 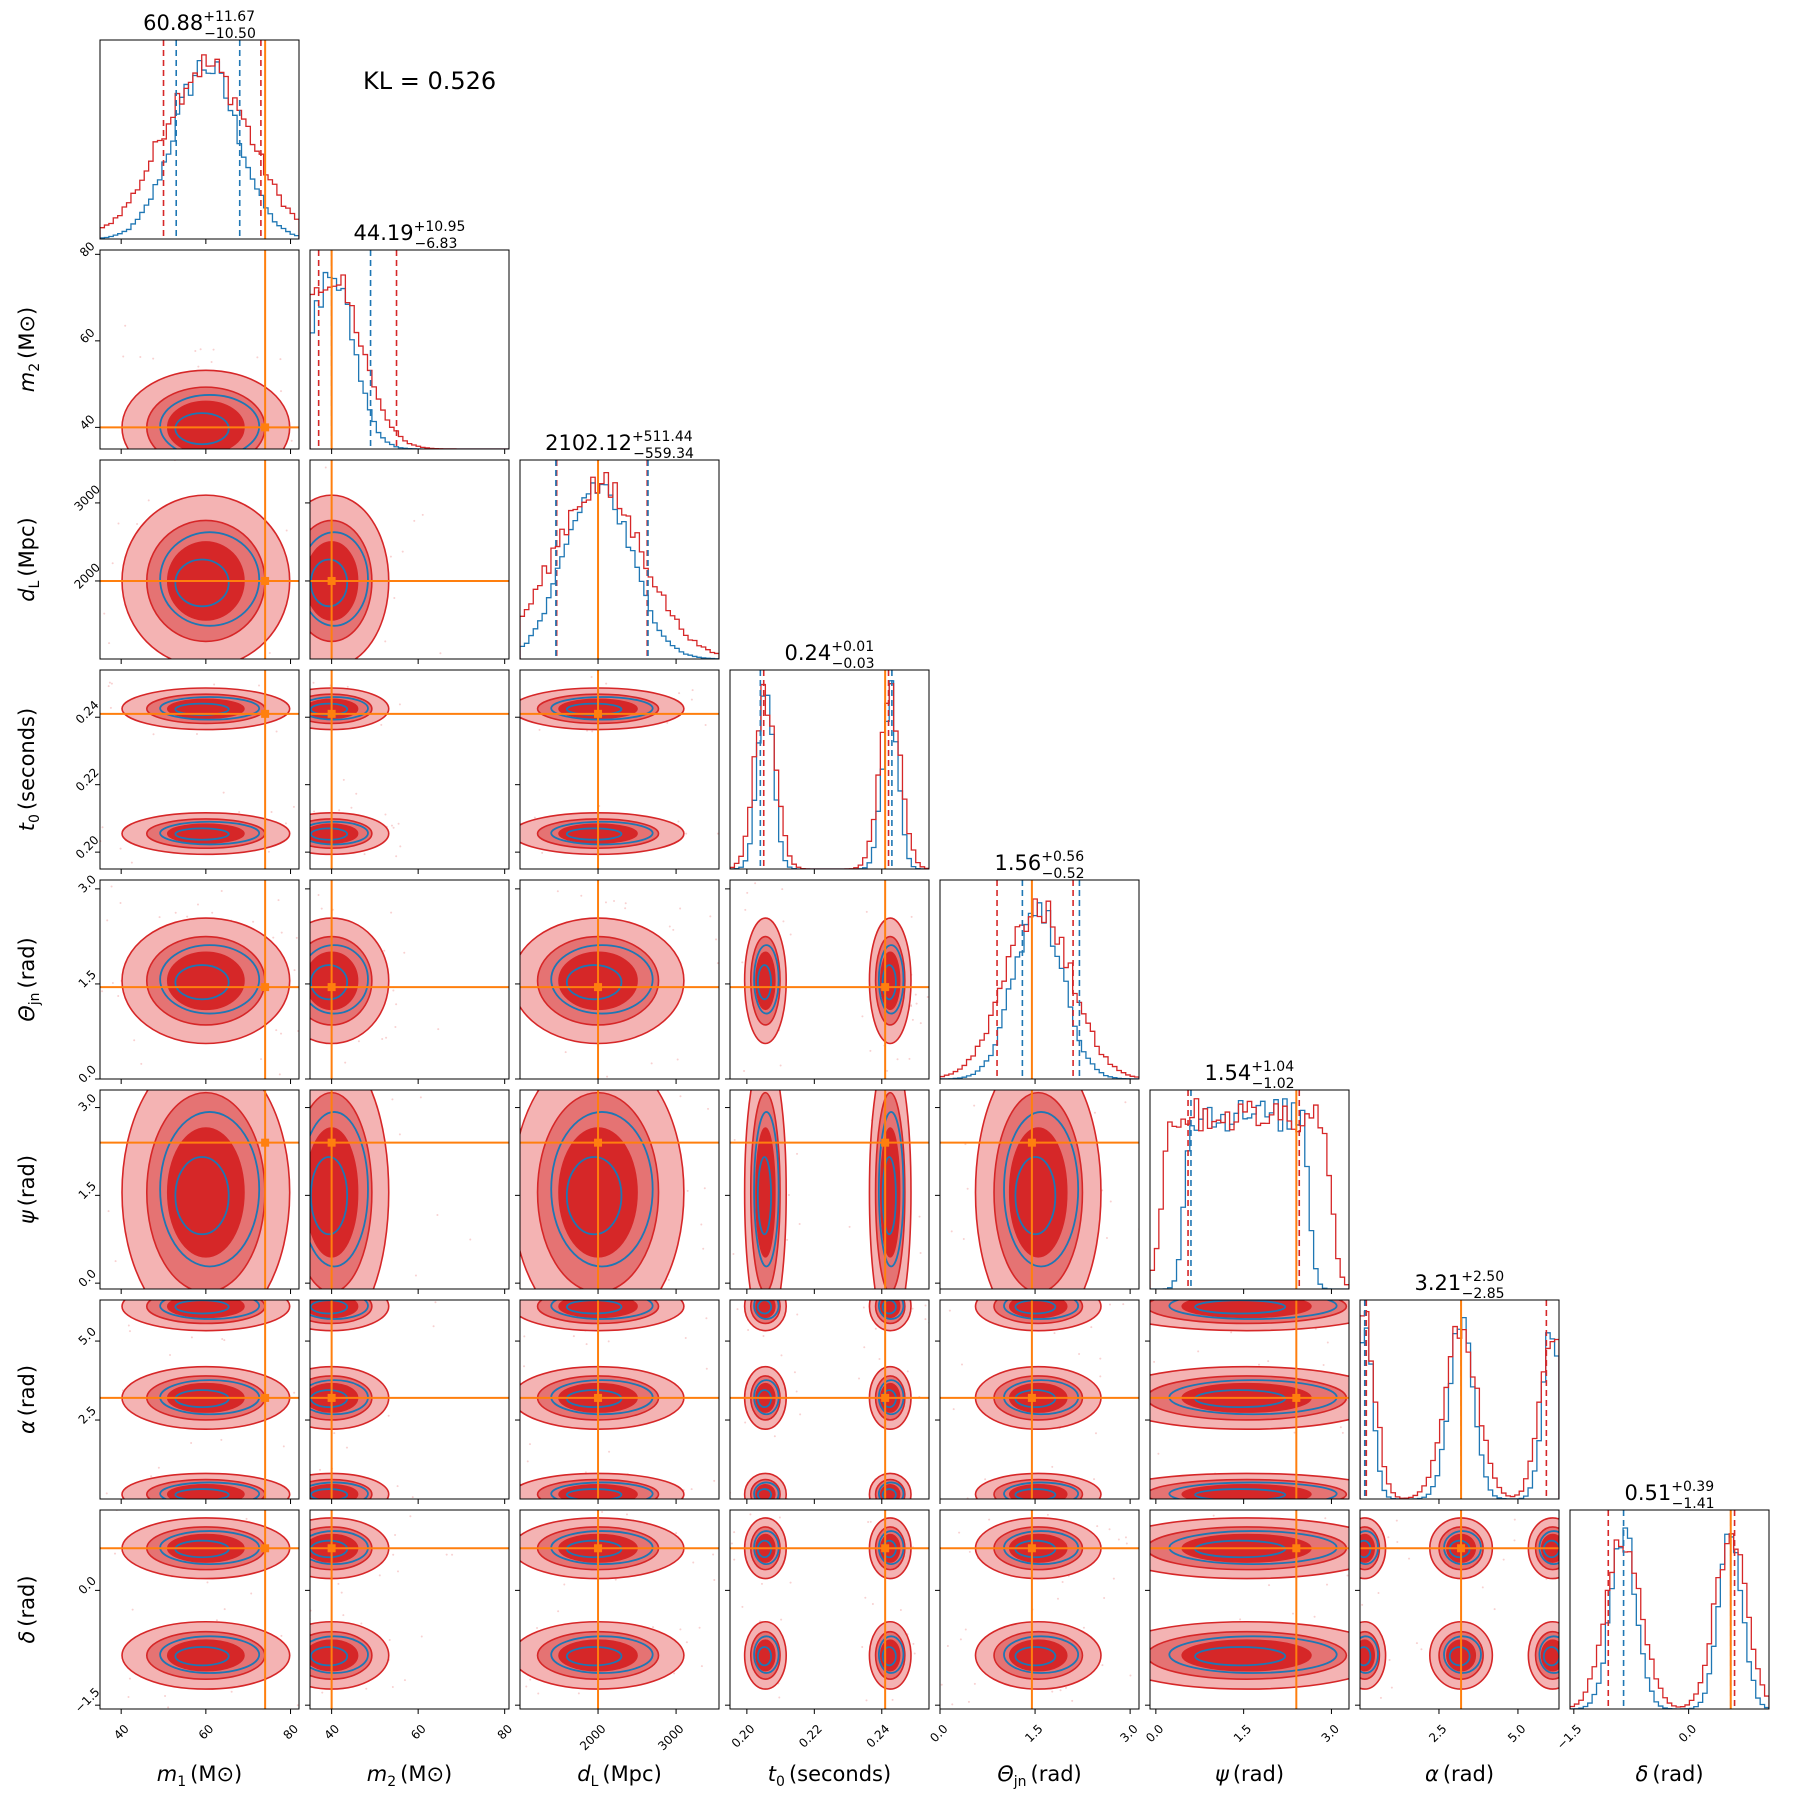 I want to click on posterior-histogram-alpha, so click(x=1459, y=1404).